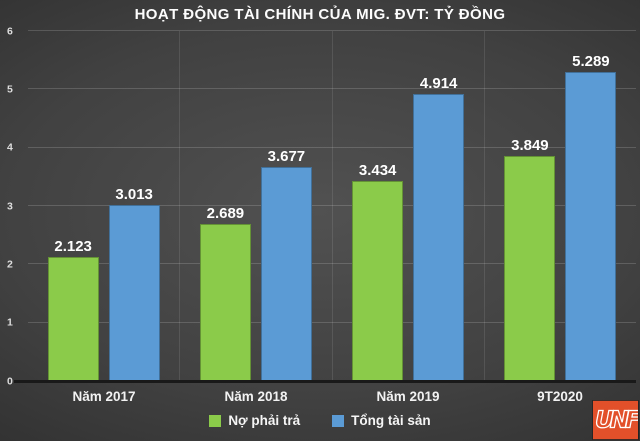  I want to click on bar-no-phai-tra-2: 2.689, so click(225, 293).